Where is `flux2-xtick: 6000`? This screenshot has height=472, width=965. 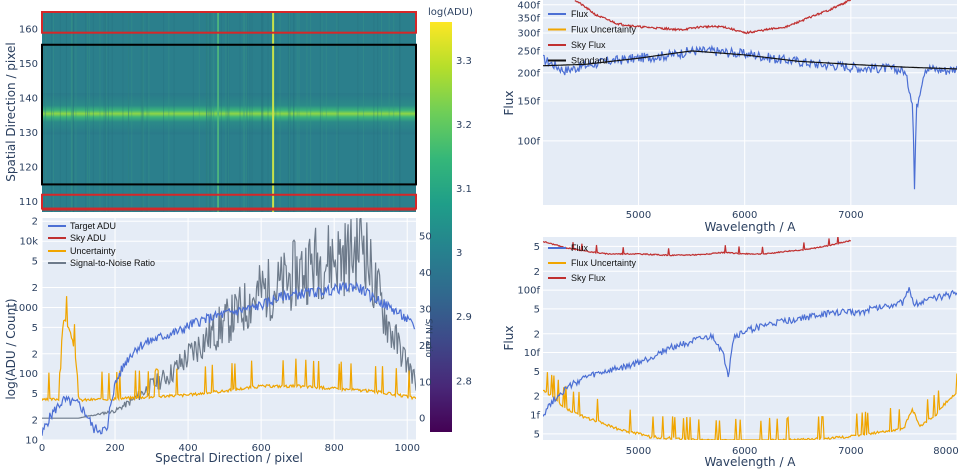 flux2-xtick: 6000 is located at coordinates (744, 451).